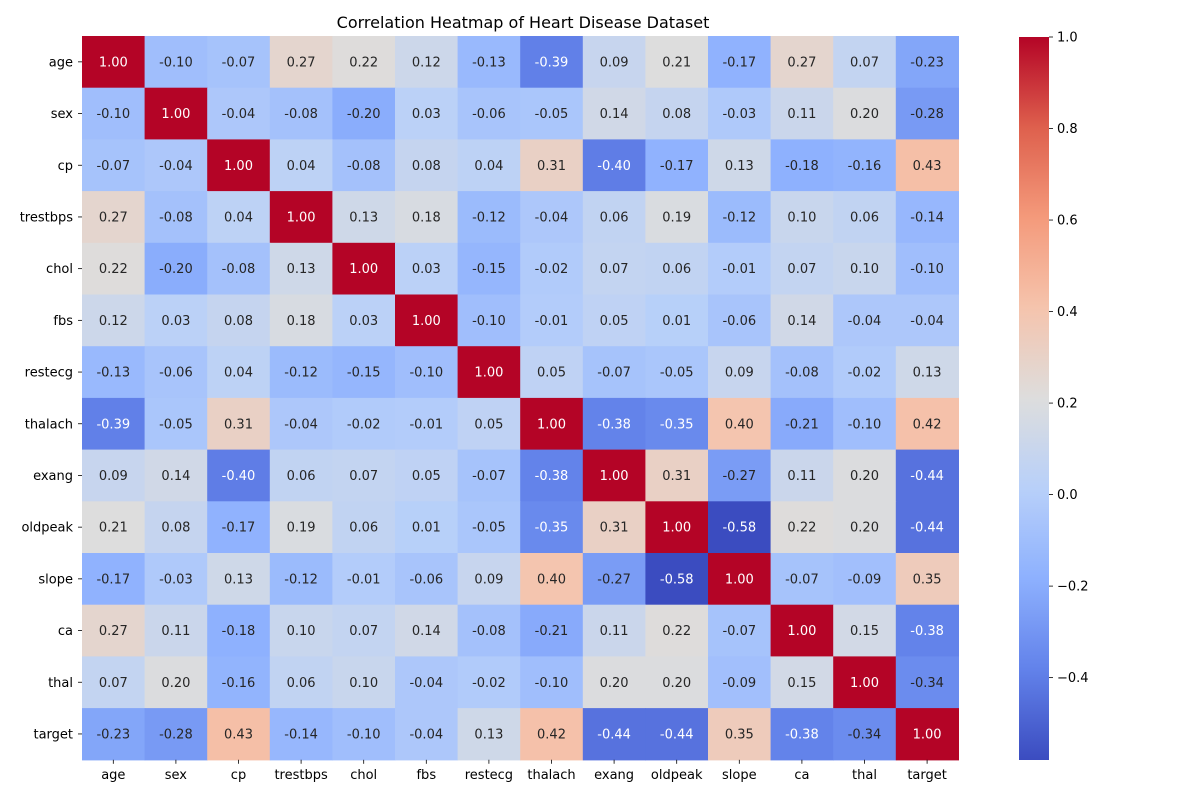  What do you see at coordinates (614, 734) in the screenshot?
I see `cell-value-label: -0.44` at bounding box center [614, 734].